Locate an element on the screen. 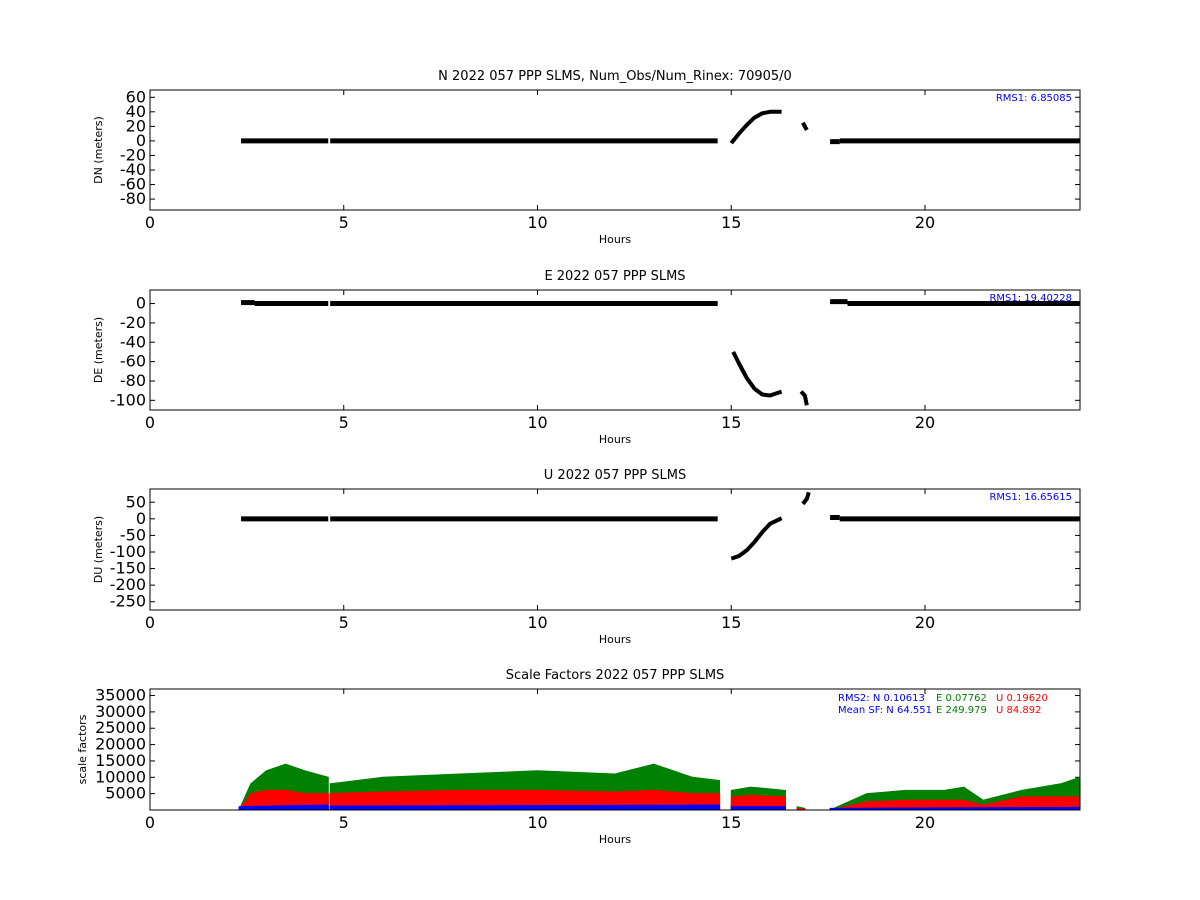 This screenshot has height=900, width=1200. y-tick-label: -250 is located at coordinates (128, 601).